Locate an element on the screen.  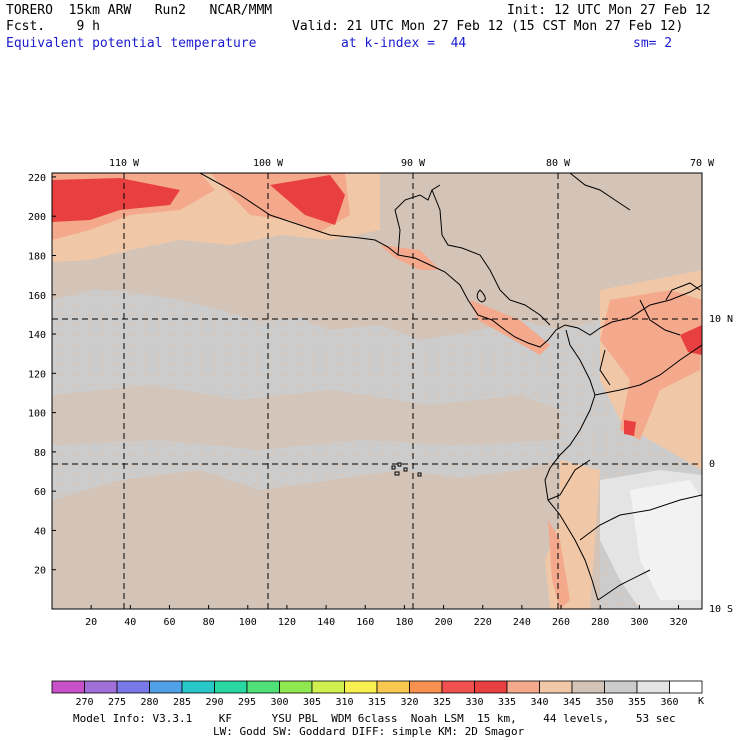
x-tick-label: 220 is located at coordinates (483, 622).